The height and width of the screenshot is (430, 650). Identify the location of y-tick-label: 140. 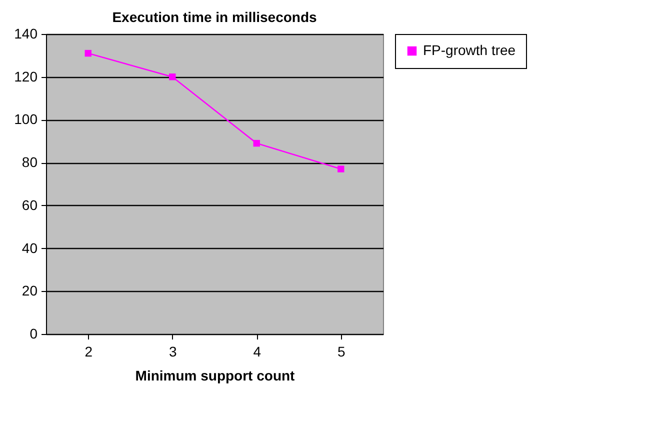
(26, 34).